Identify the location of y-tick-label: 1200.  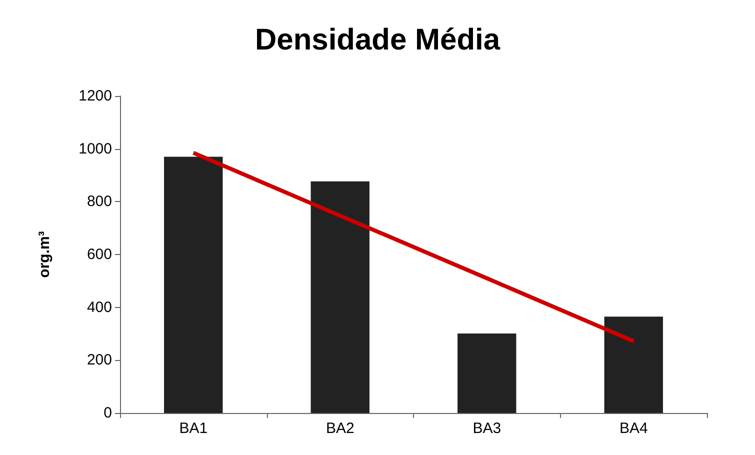
(95, 96).